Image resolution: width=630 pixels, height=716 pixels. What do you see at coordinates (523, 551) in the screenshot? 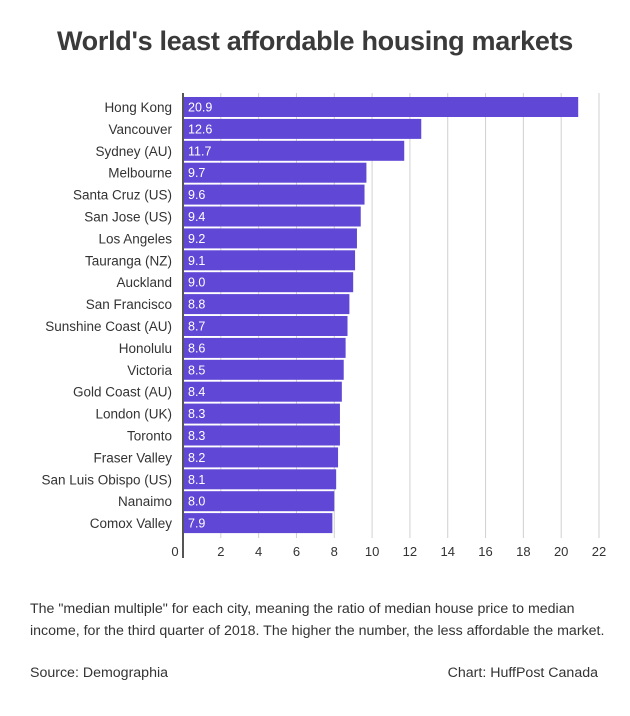
I see `x-tick-label-18: 18` at bounding box center [523, 551].